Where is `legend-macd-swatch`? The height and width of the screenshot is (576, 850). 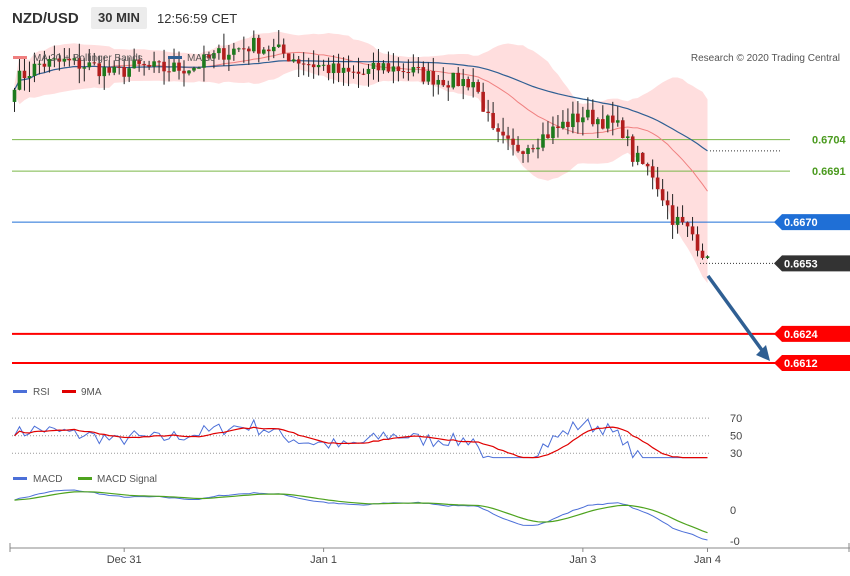
legend-macd-swatch is located at coordinates (20, 478).